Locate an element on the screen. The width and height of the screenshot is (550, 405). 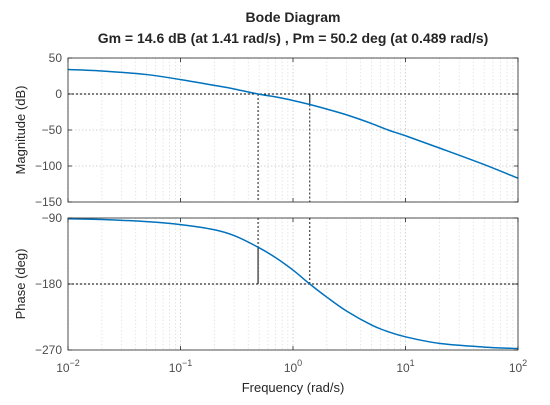
chart-title: Bode Diagram is located at coordinates (293, 17).